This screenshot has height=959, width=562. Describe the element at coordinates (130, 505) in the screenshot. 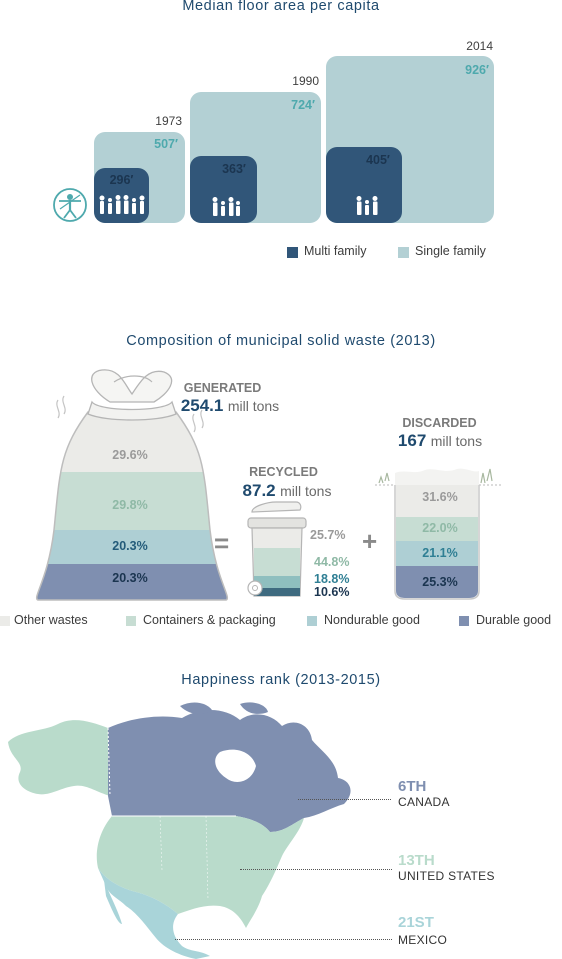

I see `generated-pct-containers: 29.8%` at that location.